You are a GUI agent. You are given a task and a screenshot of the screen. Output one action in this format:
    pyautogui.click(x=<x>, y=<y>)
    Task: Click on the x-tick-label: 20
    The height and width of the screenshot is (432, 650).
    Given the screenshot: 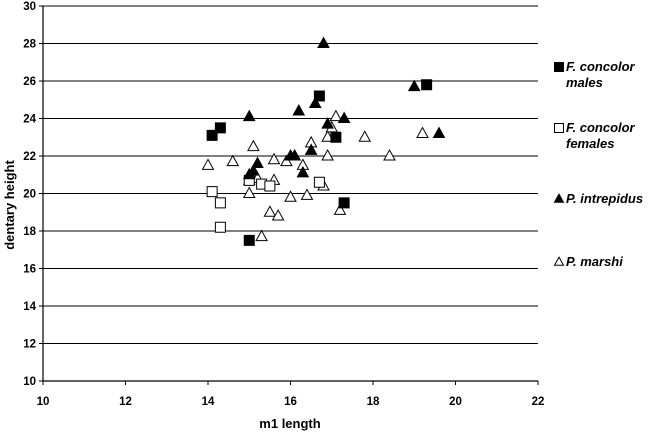 What is the action you would take?
    pyautogui.click(x=455, y=402)
    